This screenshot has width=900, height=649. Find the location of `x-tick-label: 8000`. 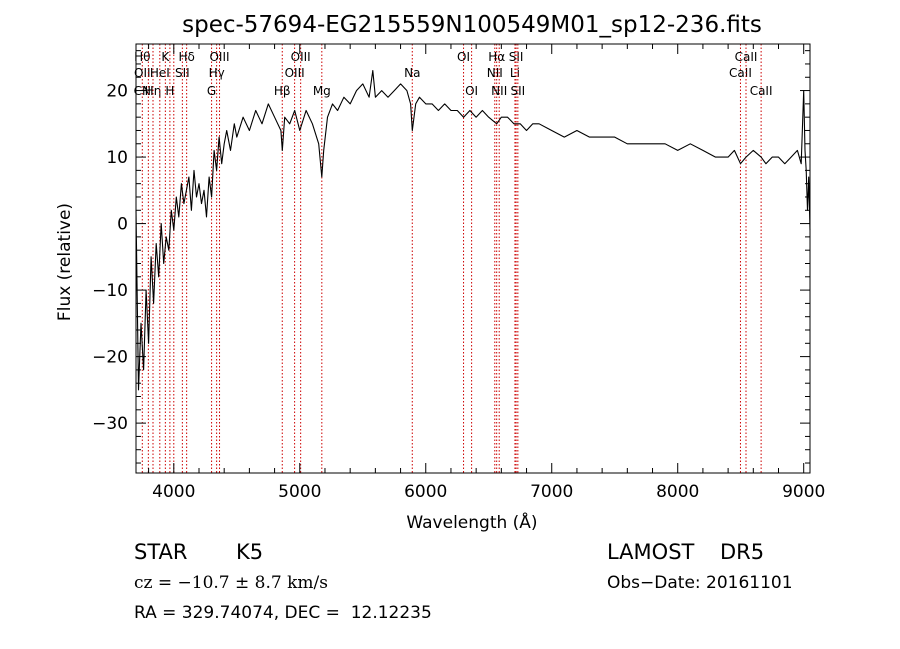

x-tick-label: 8000 is located at coordinates (677, 492).